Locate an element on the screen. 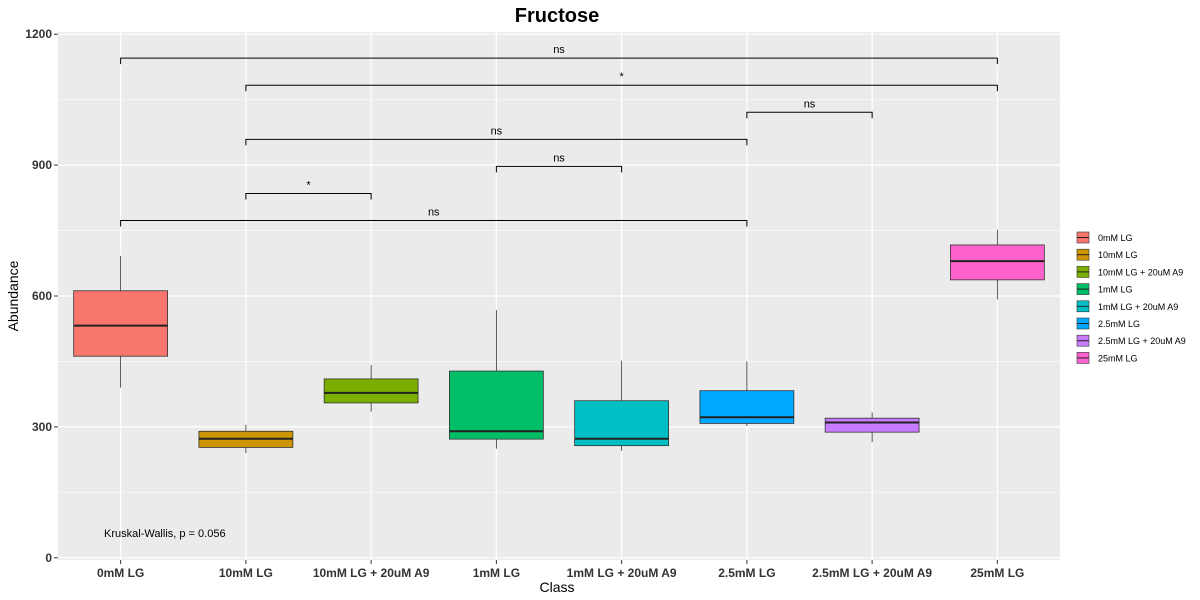  x-tick-label: 2.5mM LG + 20uM A9 is located at coordinates (872, 573).